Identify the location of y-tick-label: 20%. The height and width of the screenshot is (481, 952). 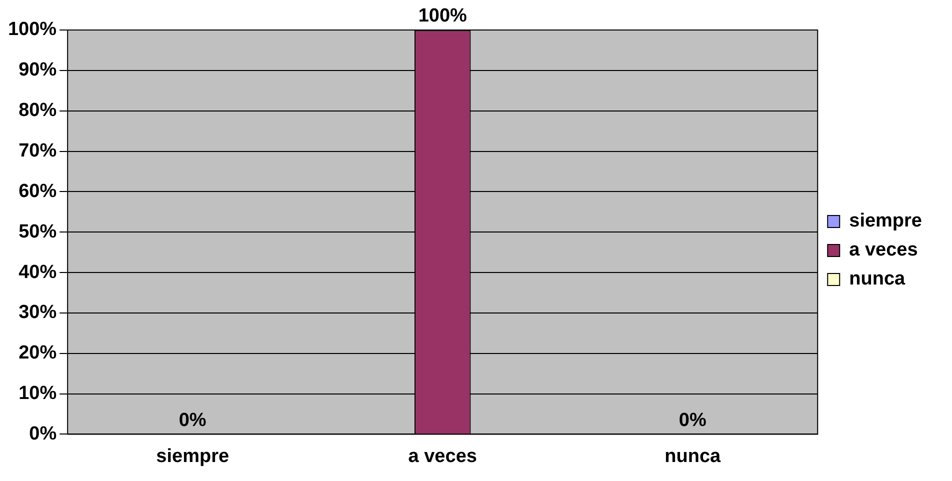
(37, 353).